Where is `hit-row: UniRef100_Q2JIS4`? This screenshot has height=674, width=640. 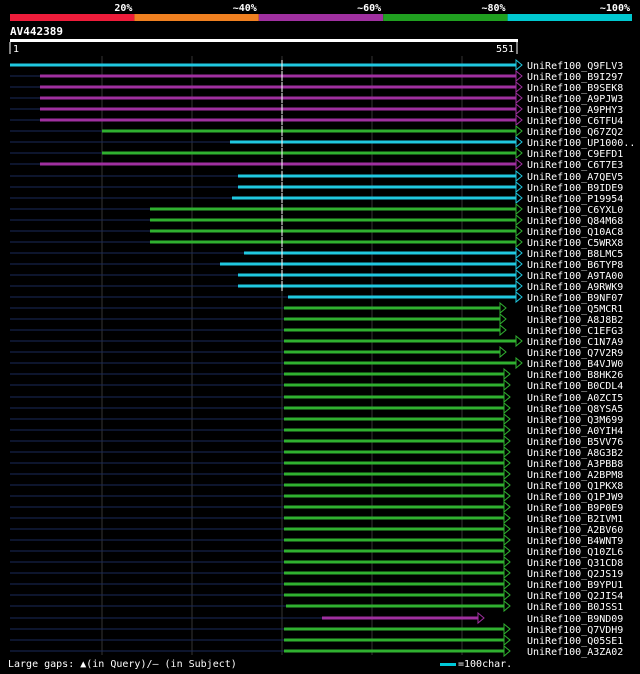
hit-row: UniRef100_Q2JIS4 is located at coordinates (316, 595).